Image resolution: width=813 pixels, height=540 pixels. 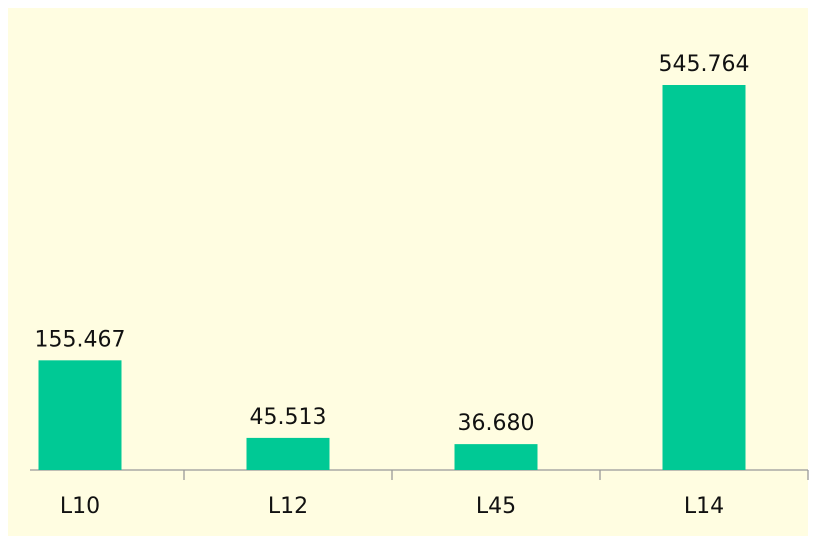 I want to click on x-tick-label: L45, so click(x=496, y=506).